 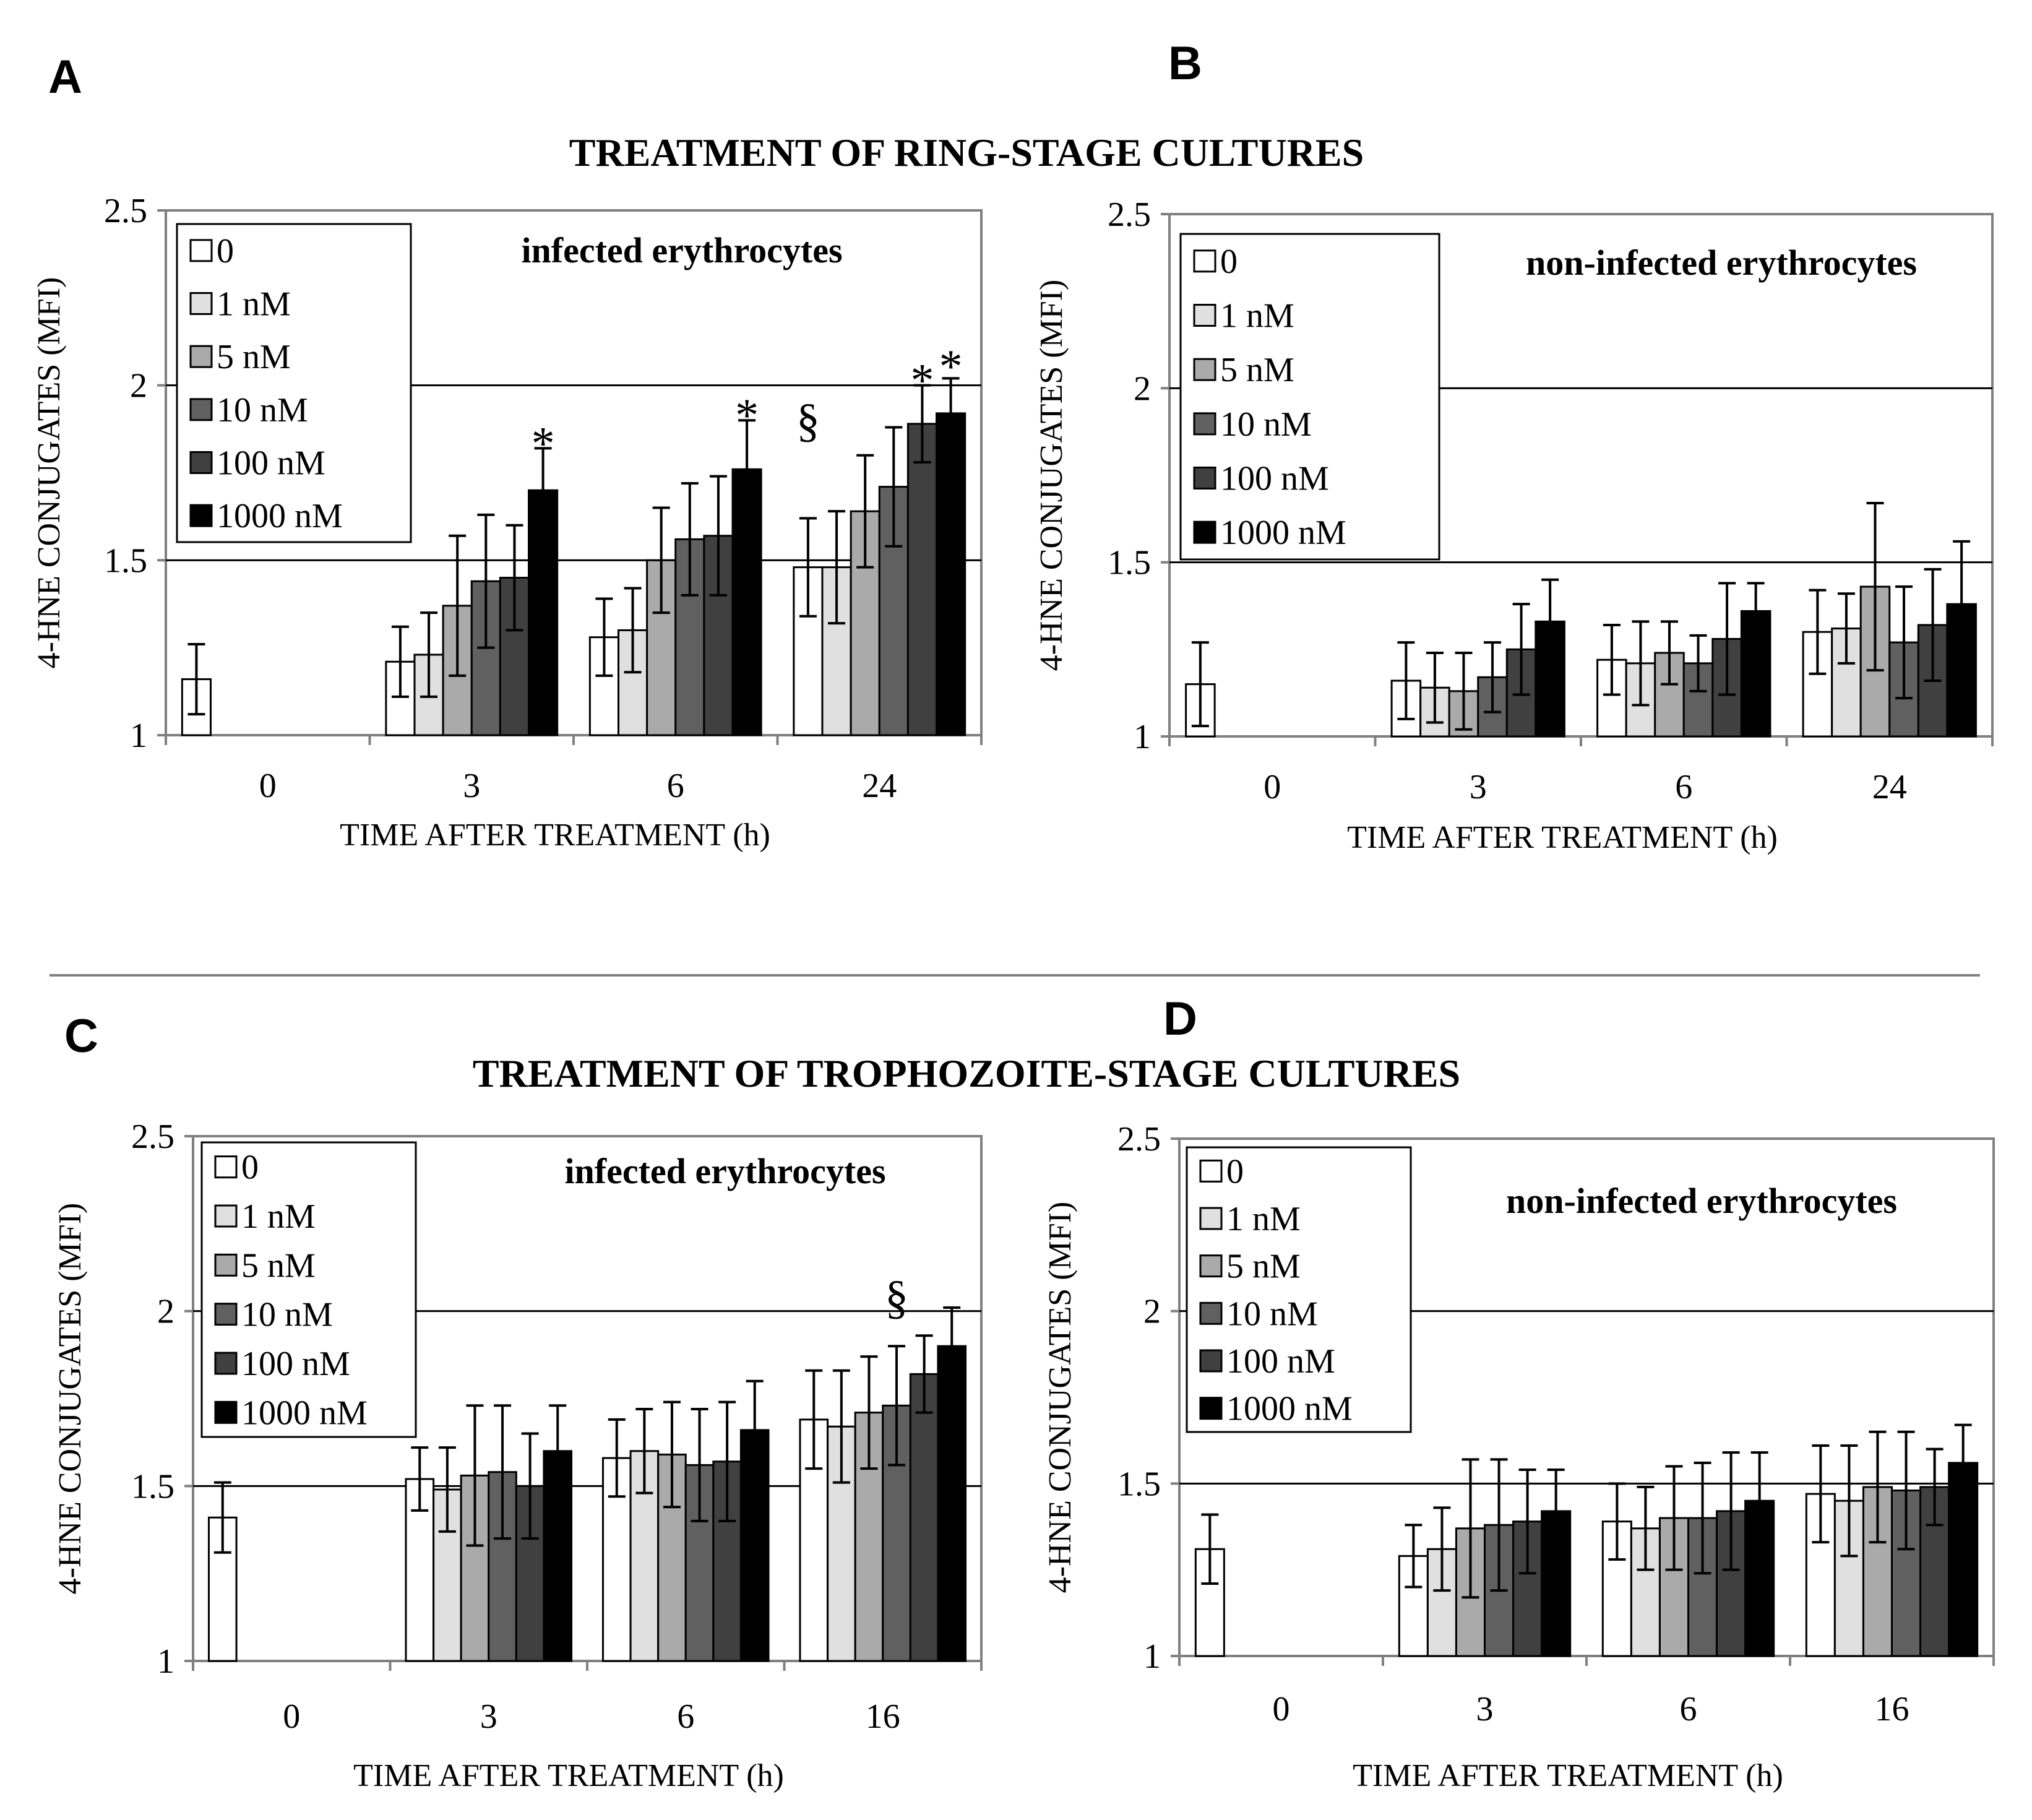 What do you see at coordinates (879, 786) in the screenshot?
I see `x-tick-label: 24` at bounding box center [879, 786].